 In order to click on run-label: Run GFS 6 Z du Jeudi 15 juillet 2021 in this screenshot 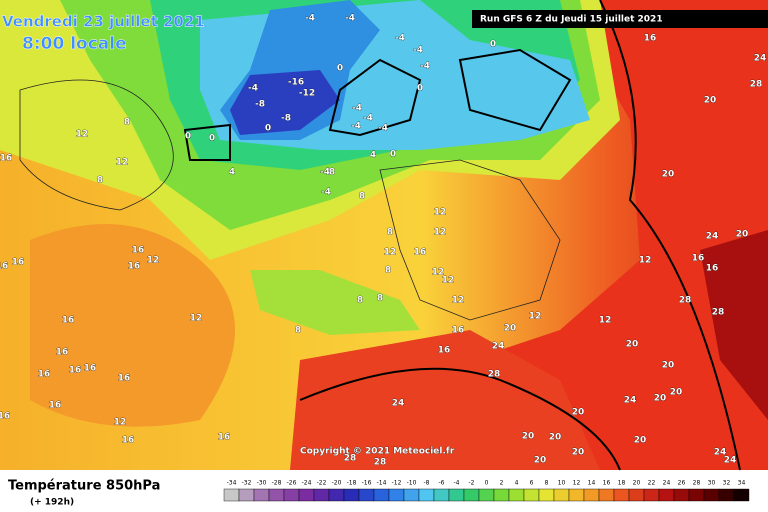, I will do `click(571, 20)`.